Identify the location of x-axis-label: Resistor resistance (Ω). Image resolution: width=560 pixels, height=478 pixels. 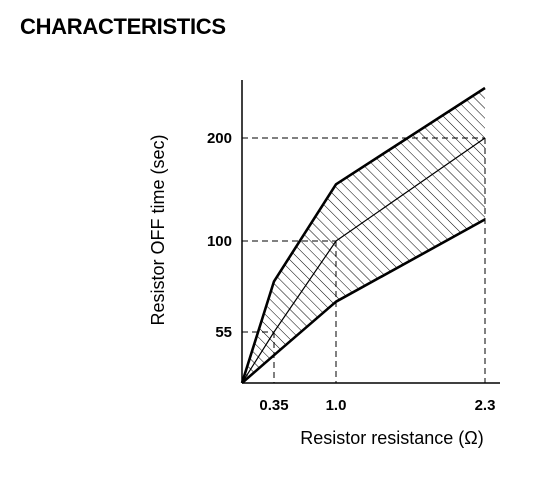
(392, 438).